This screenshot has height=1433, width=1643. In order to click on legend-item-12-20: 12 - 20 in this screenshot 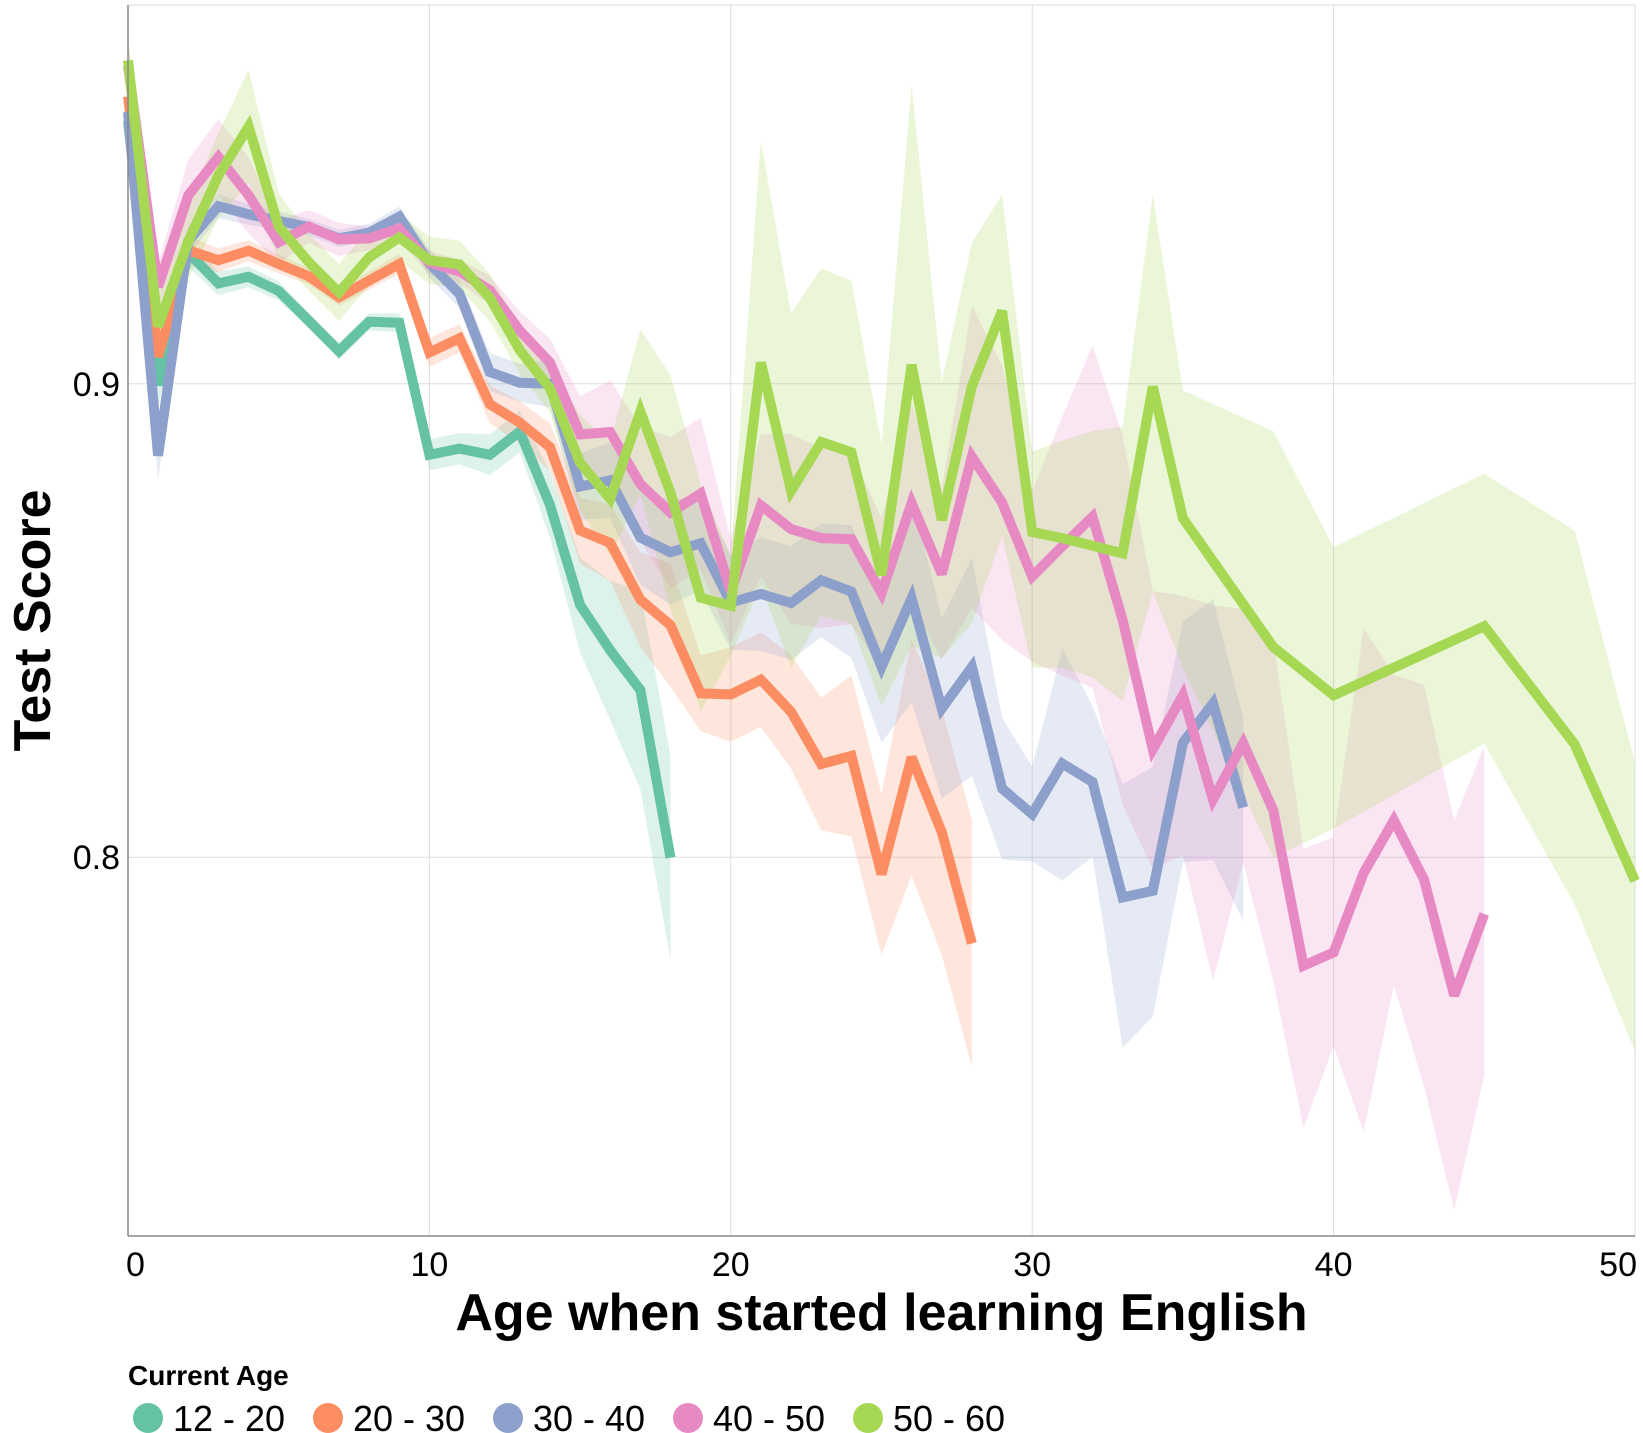, I will do `click(209, 1415)`.